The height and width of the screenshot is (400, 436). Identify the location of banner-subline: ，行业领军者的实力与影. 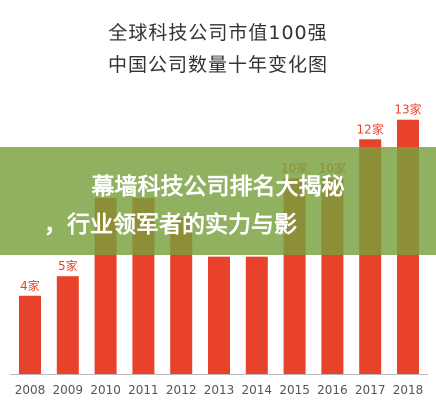
(170, 225).